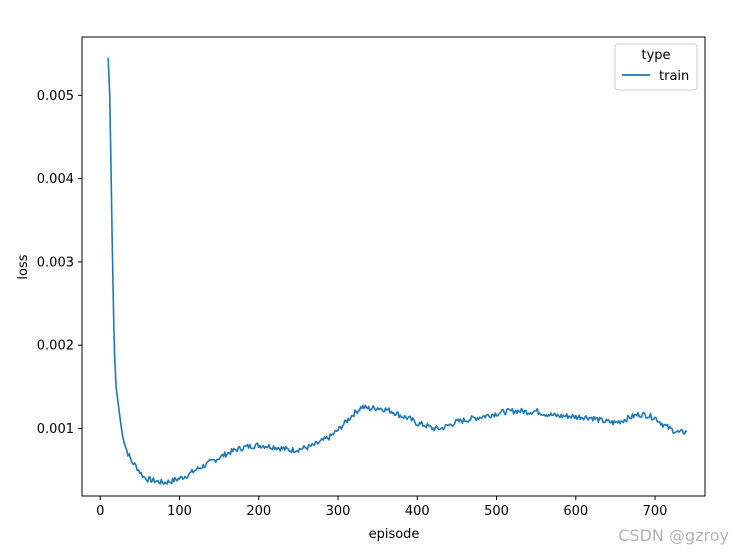 The image size is (743, 555). What do you see at coordinates (55, 179) in the screenshot?
I see `y-tick-label: 0.004` at bounding box center [55, 179].